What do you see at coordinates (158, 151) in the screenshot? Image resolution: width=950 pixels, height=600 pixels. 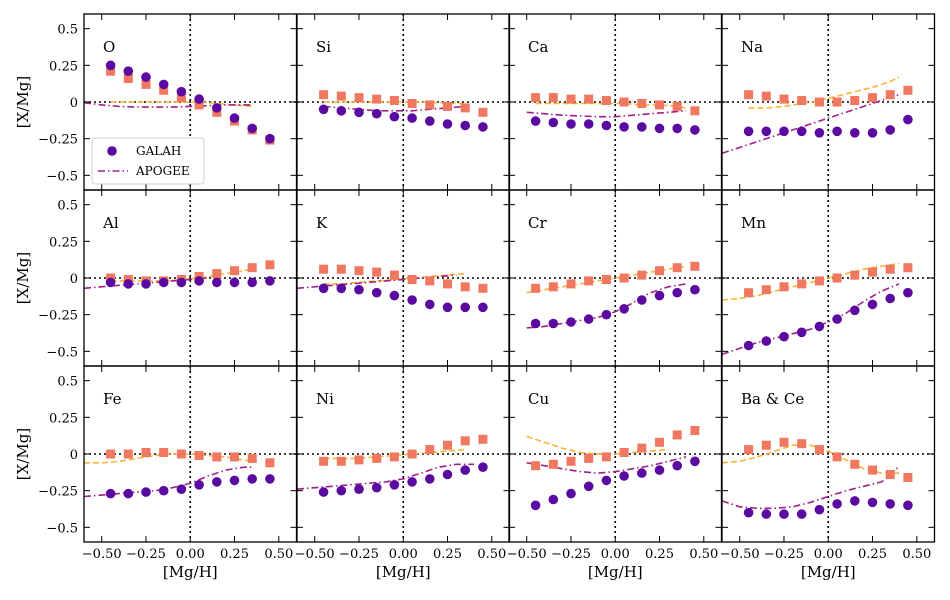 I see `legend-galah-label: GALAH` at bounding box center [158, 151].